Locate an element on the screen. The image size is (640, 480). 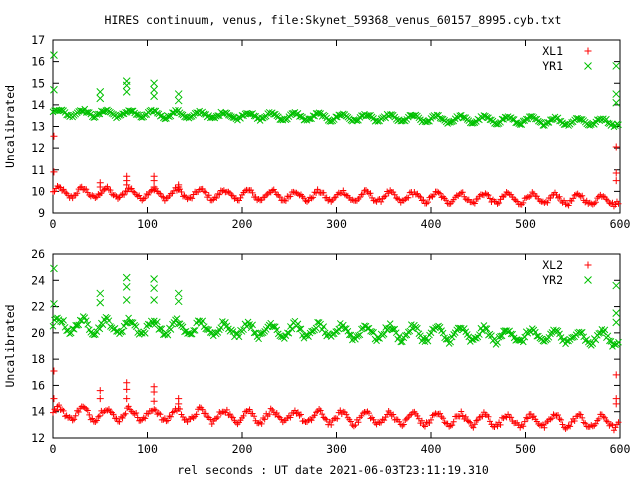
y-tick-label: 20 is located at coordinates (38, 333).